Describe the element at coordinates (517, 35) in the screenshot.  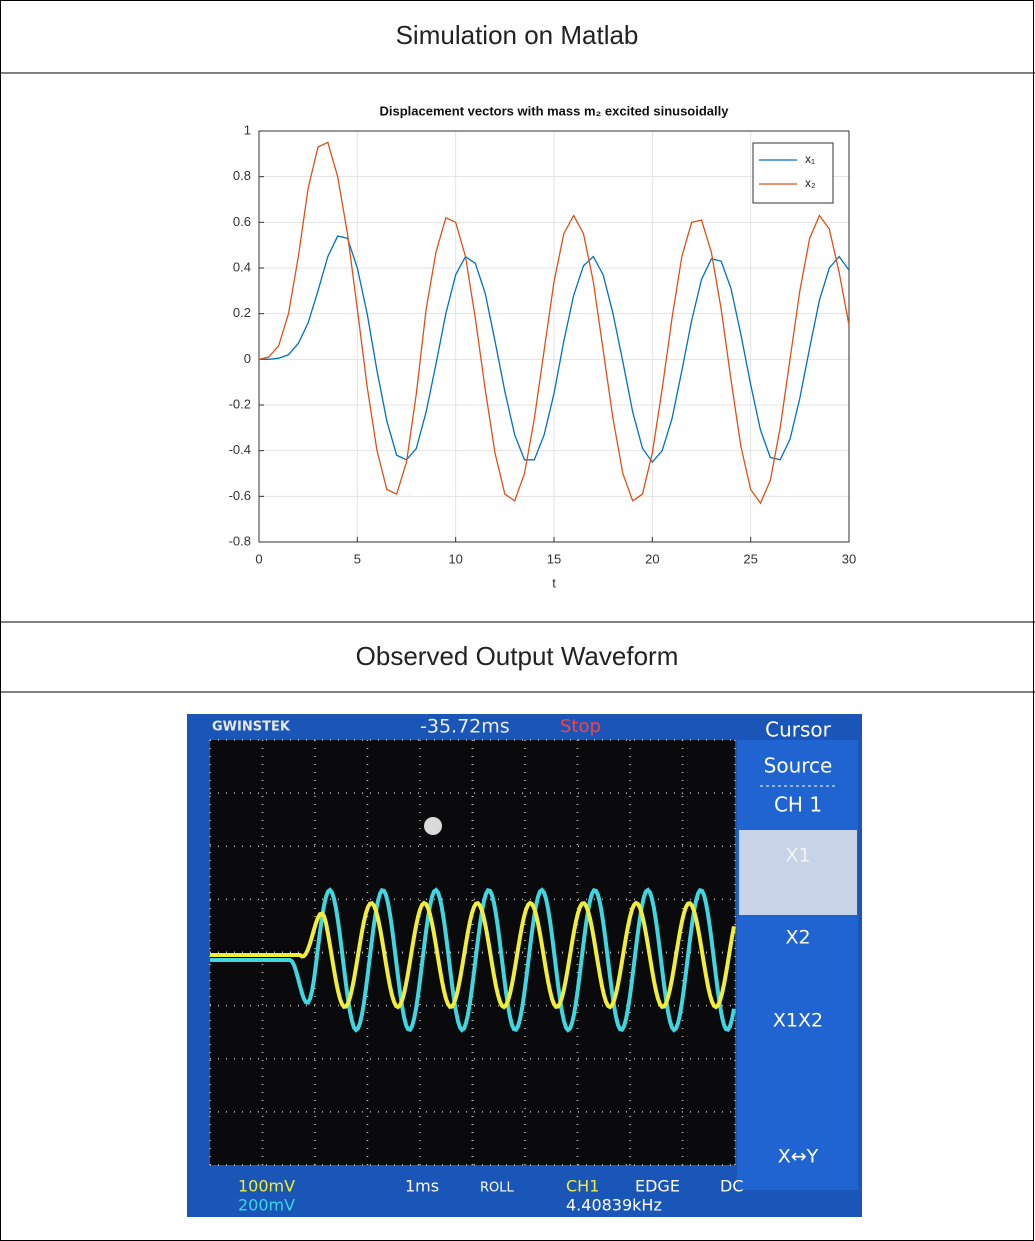
I see `table-header: Simulation on Matlab` at that location.